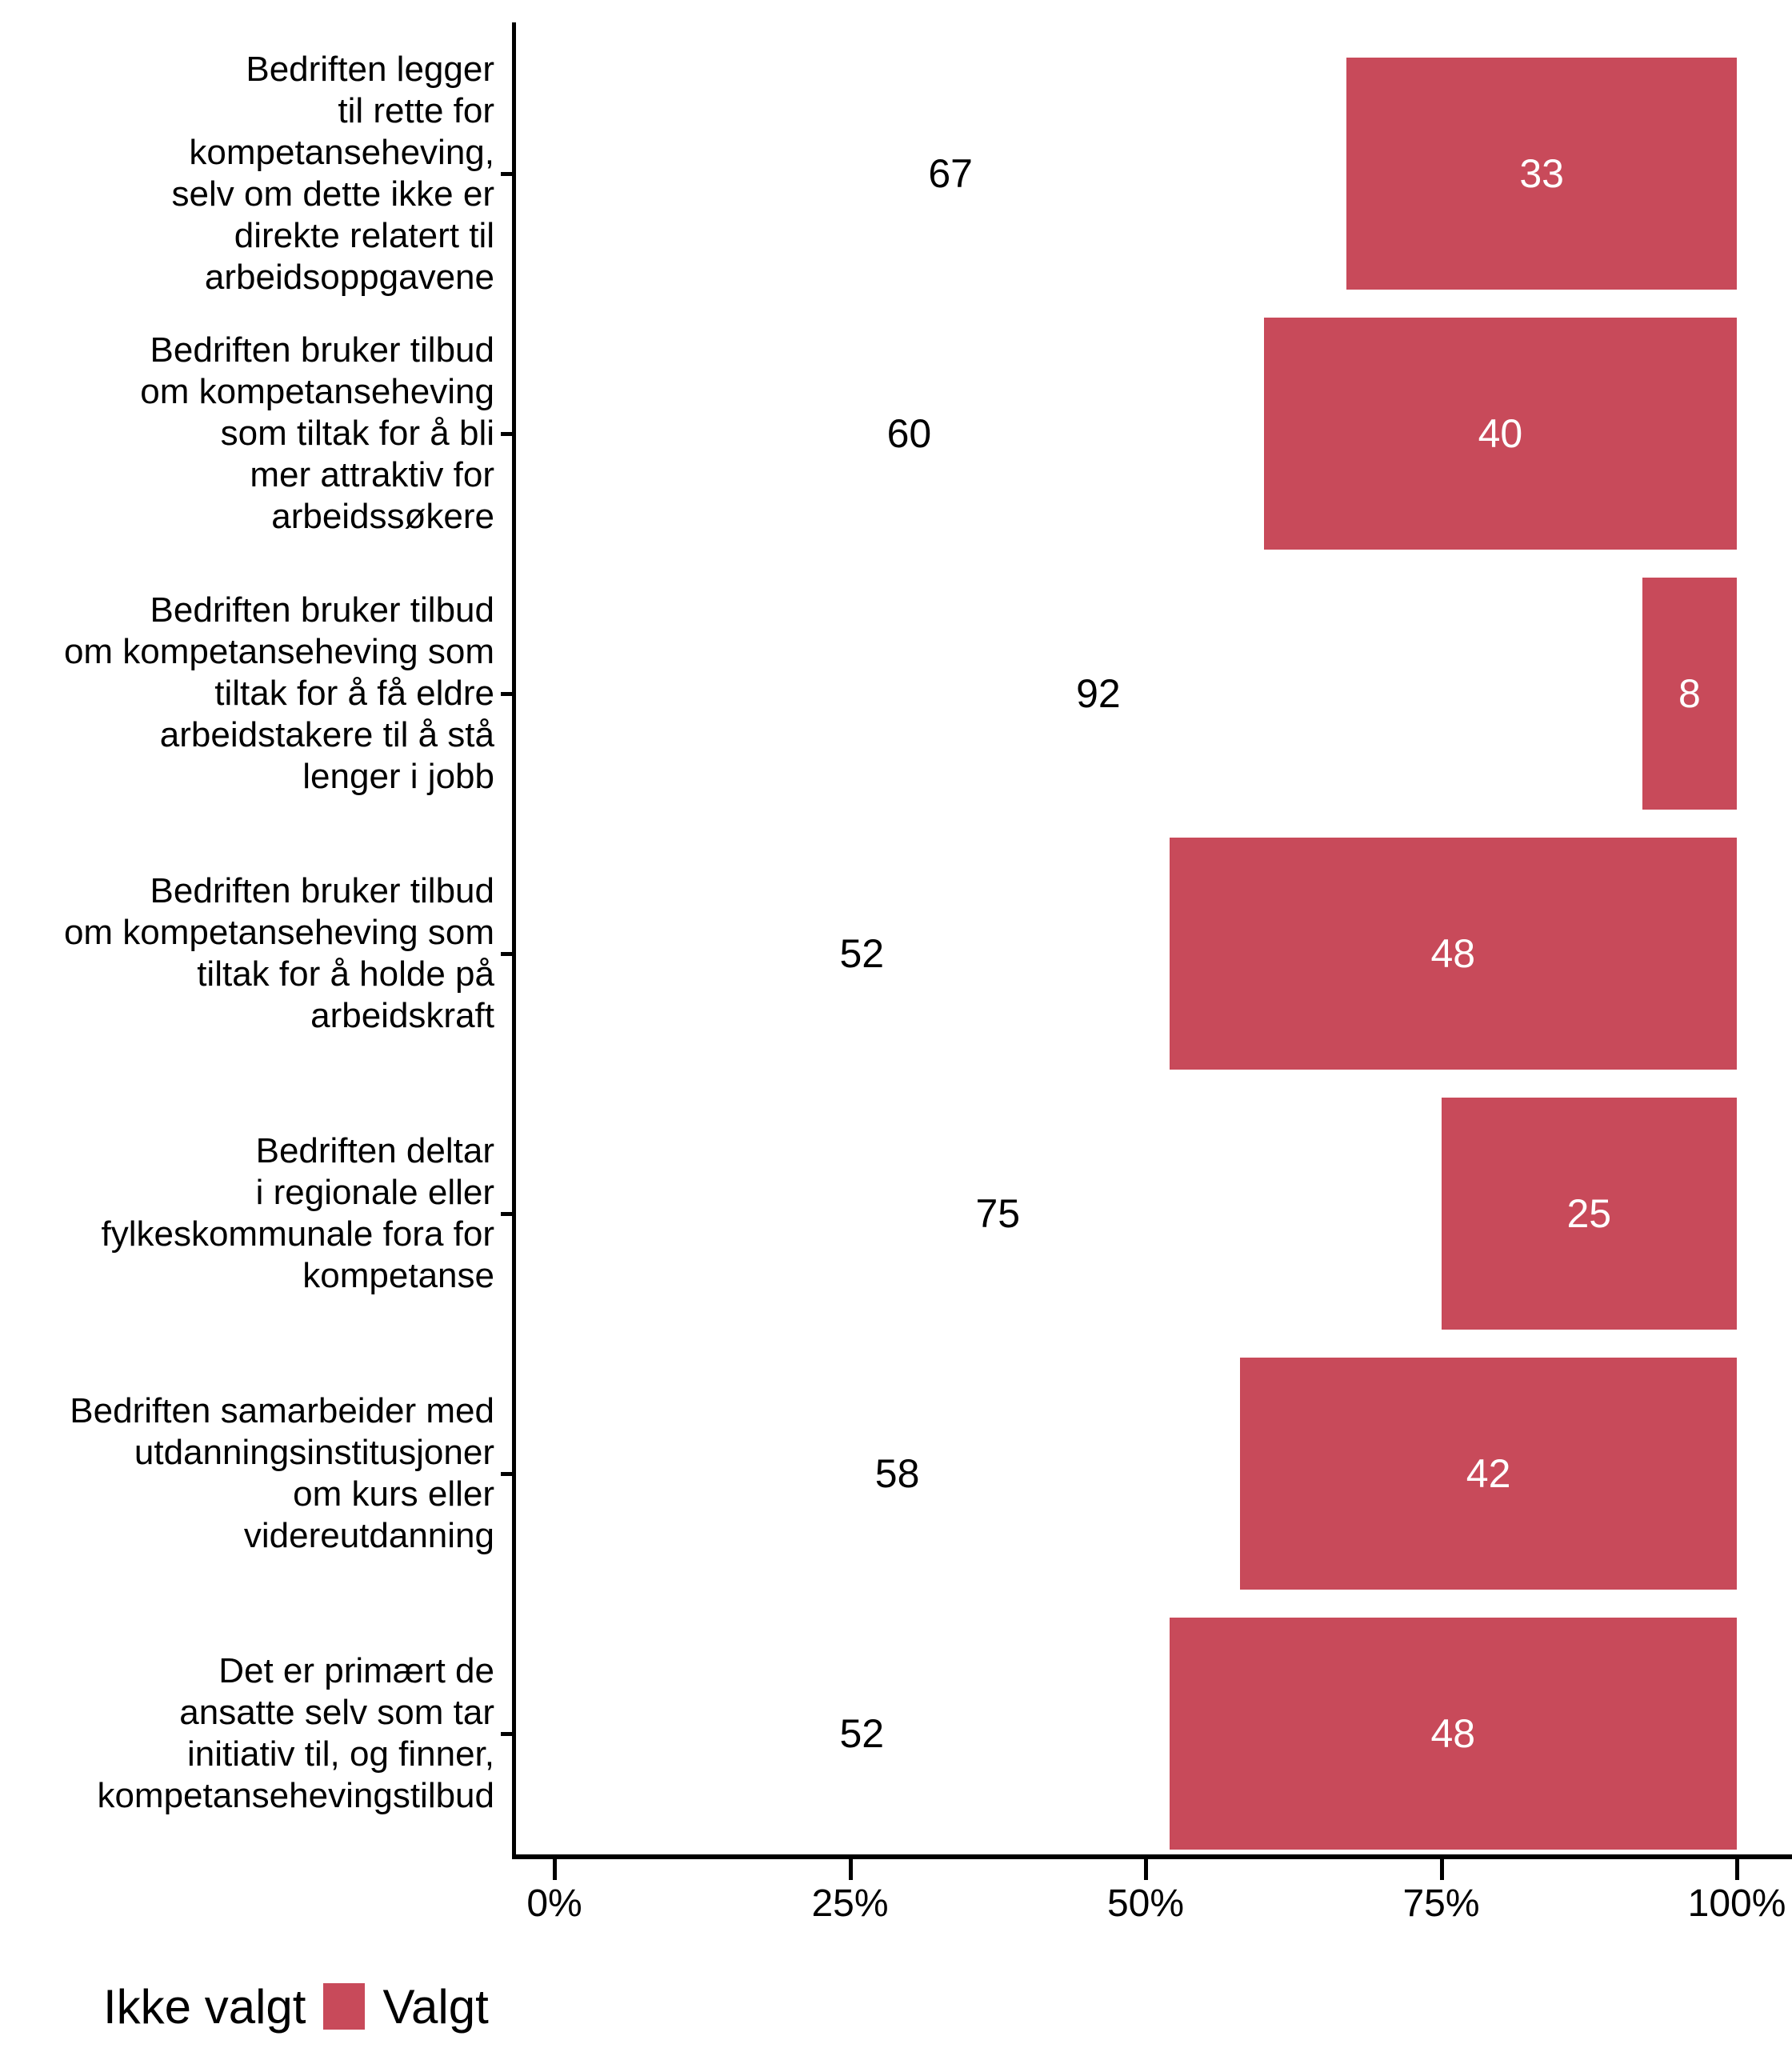  What do you see at coordinates (554, 1903) in the screenshot?
I see `x-axis-tick-label: 0%` at bounding box center [554, 1903].